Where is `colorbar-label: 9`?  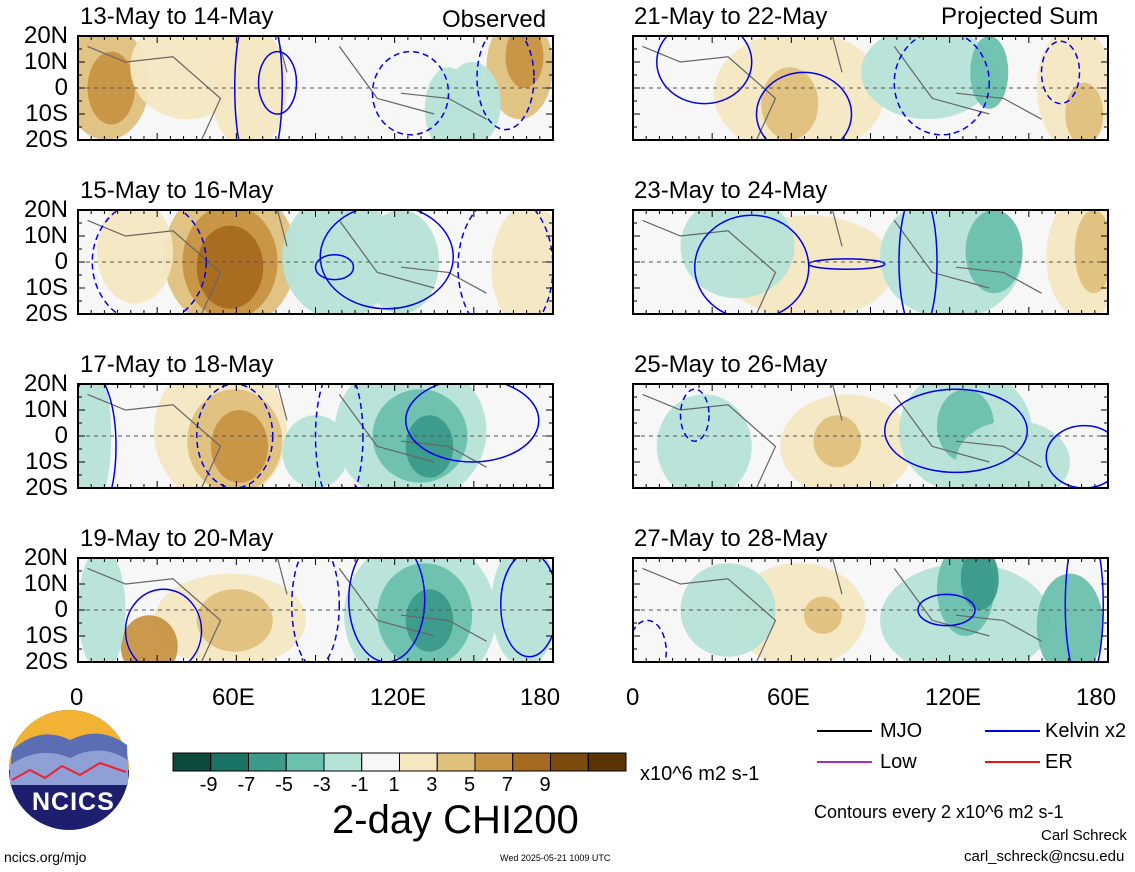 colorbar-label: 9 is located at coordinates (545, 785).